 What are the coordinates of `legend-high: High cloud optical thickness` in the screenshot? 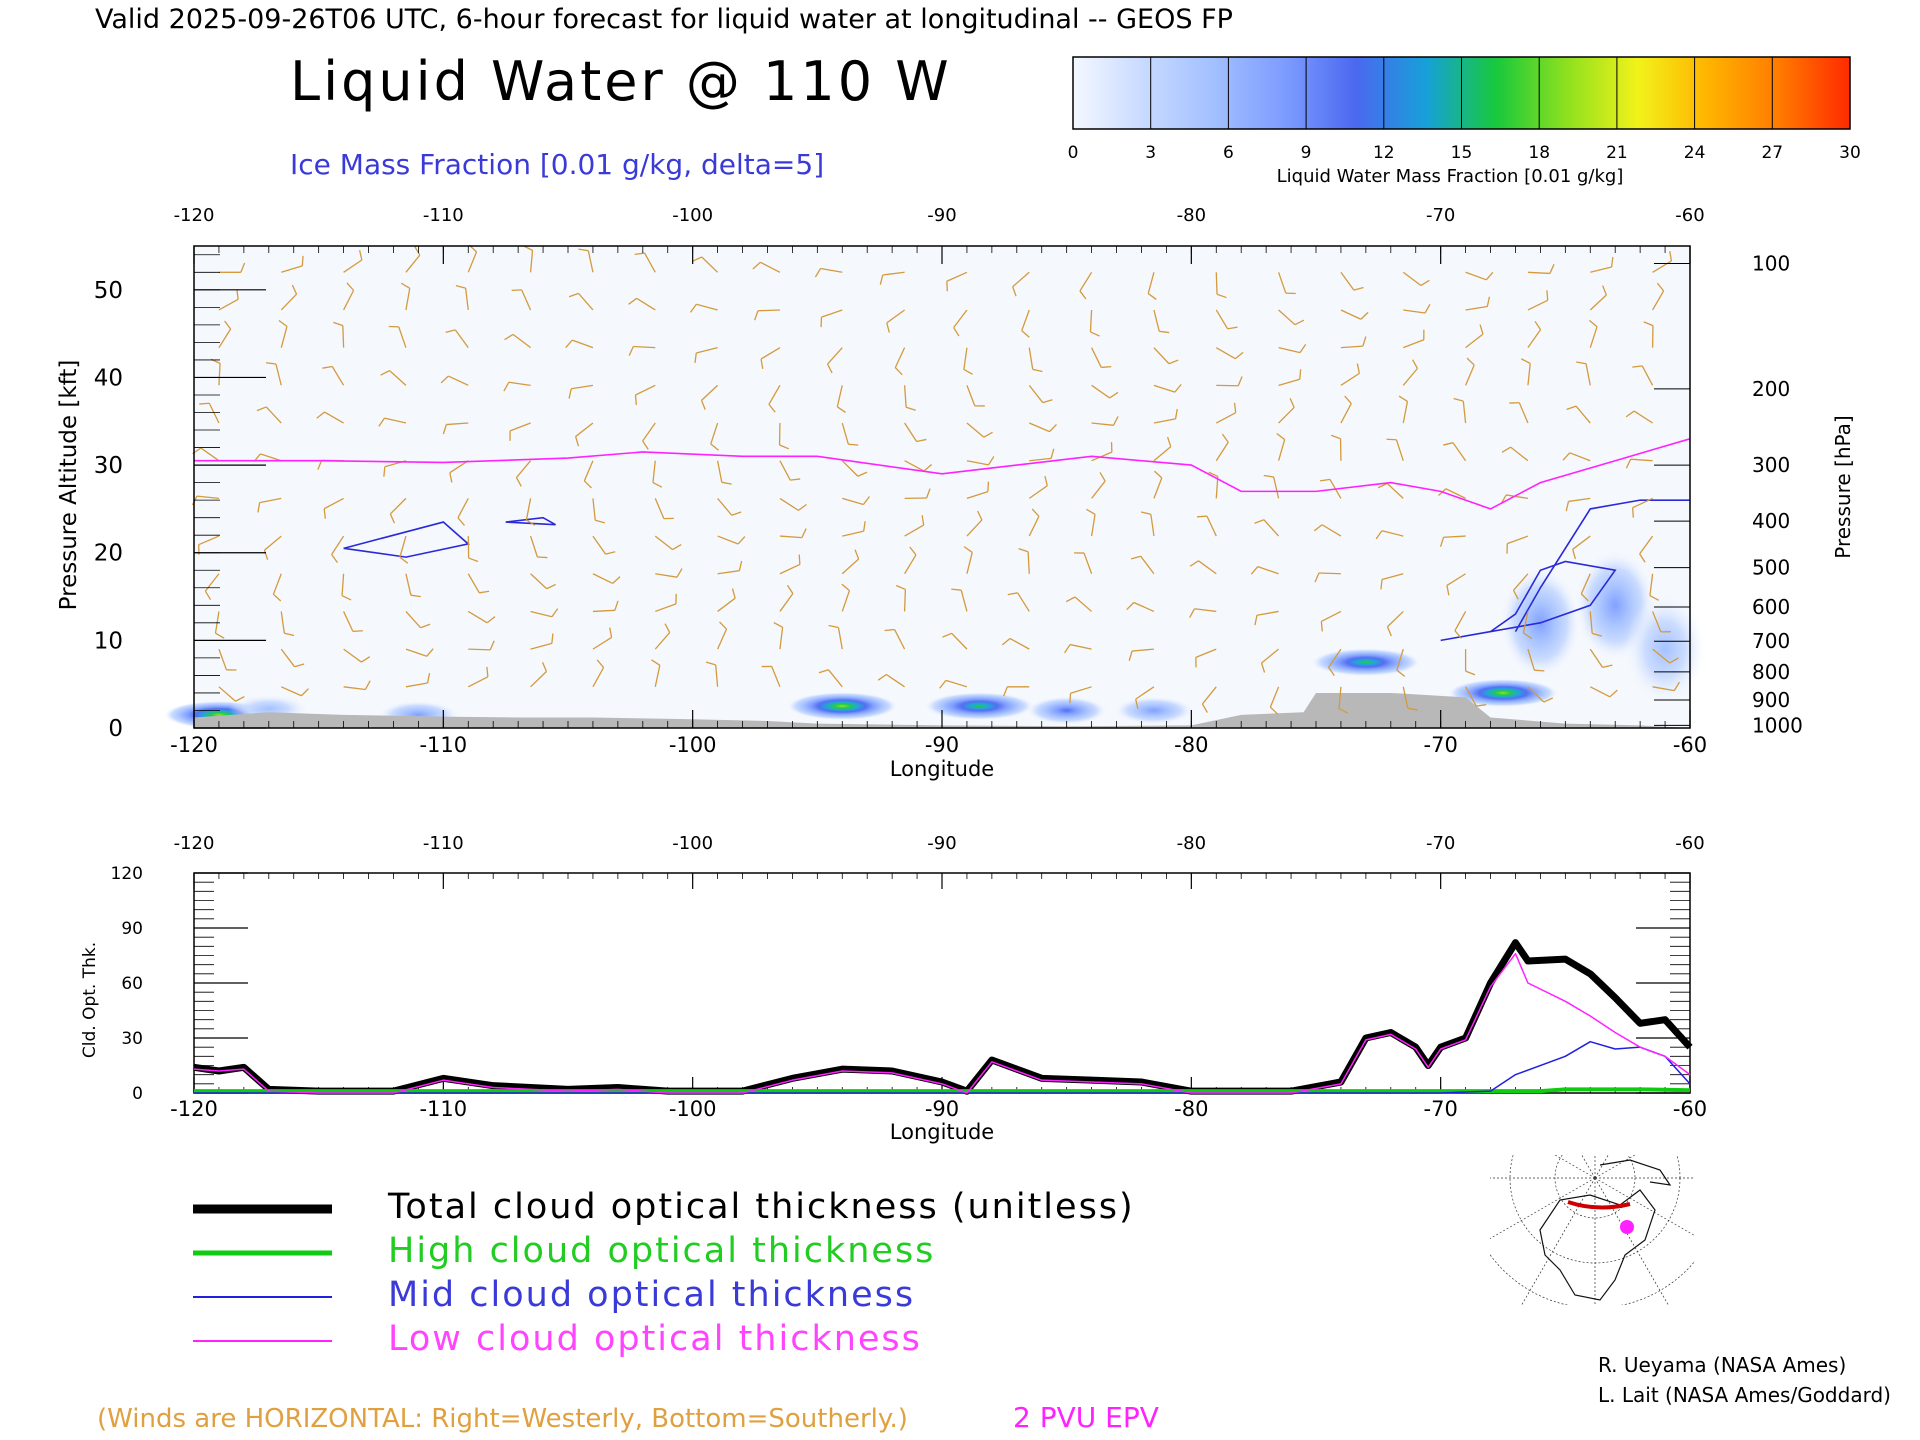 It's located at (661, 1251).